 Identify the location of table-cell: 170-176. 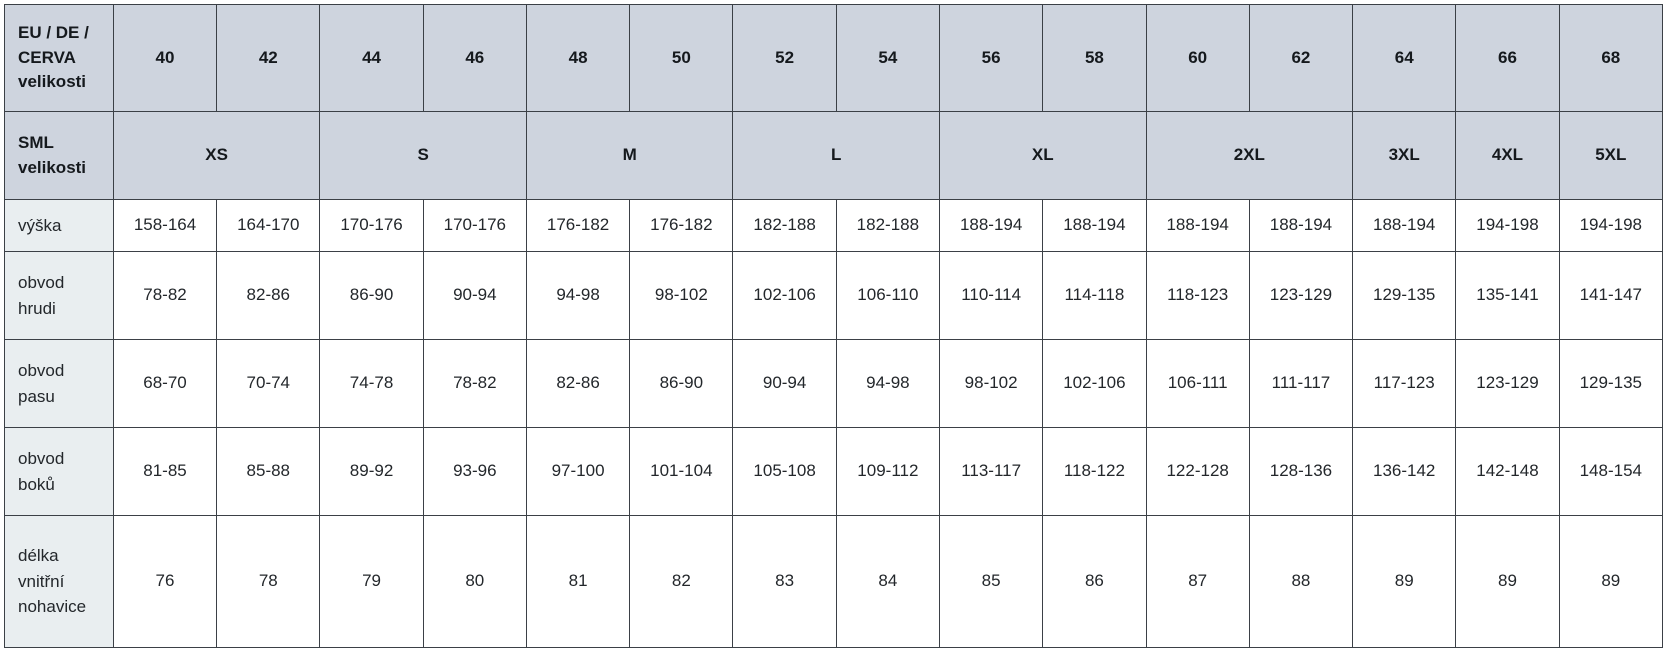
(371, 225).